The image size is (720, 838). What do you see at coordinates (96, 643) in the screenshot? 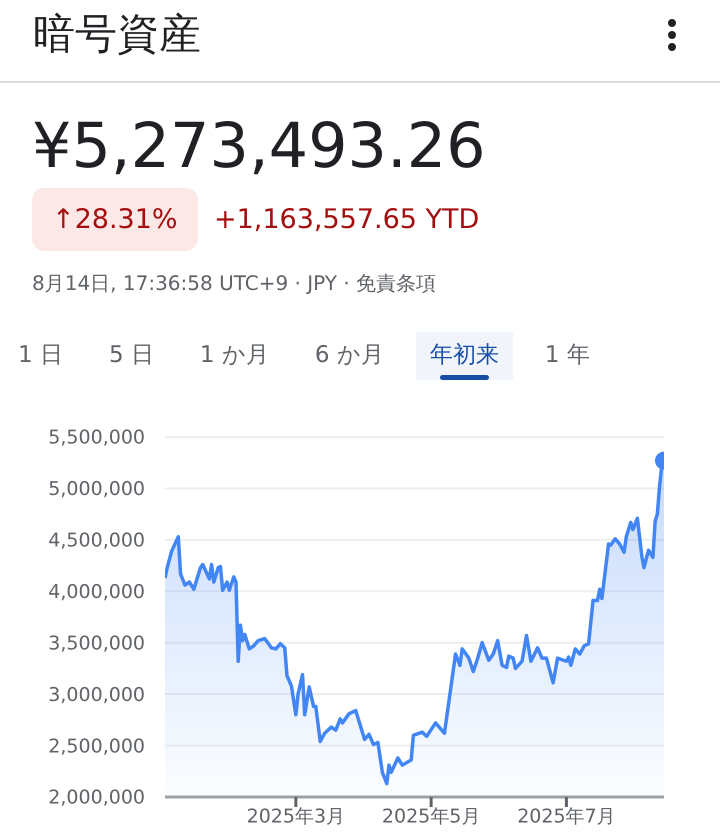
I see `y-tick-label: 3,500,000` at bounding box center [96, 643].